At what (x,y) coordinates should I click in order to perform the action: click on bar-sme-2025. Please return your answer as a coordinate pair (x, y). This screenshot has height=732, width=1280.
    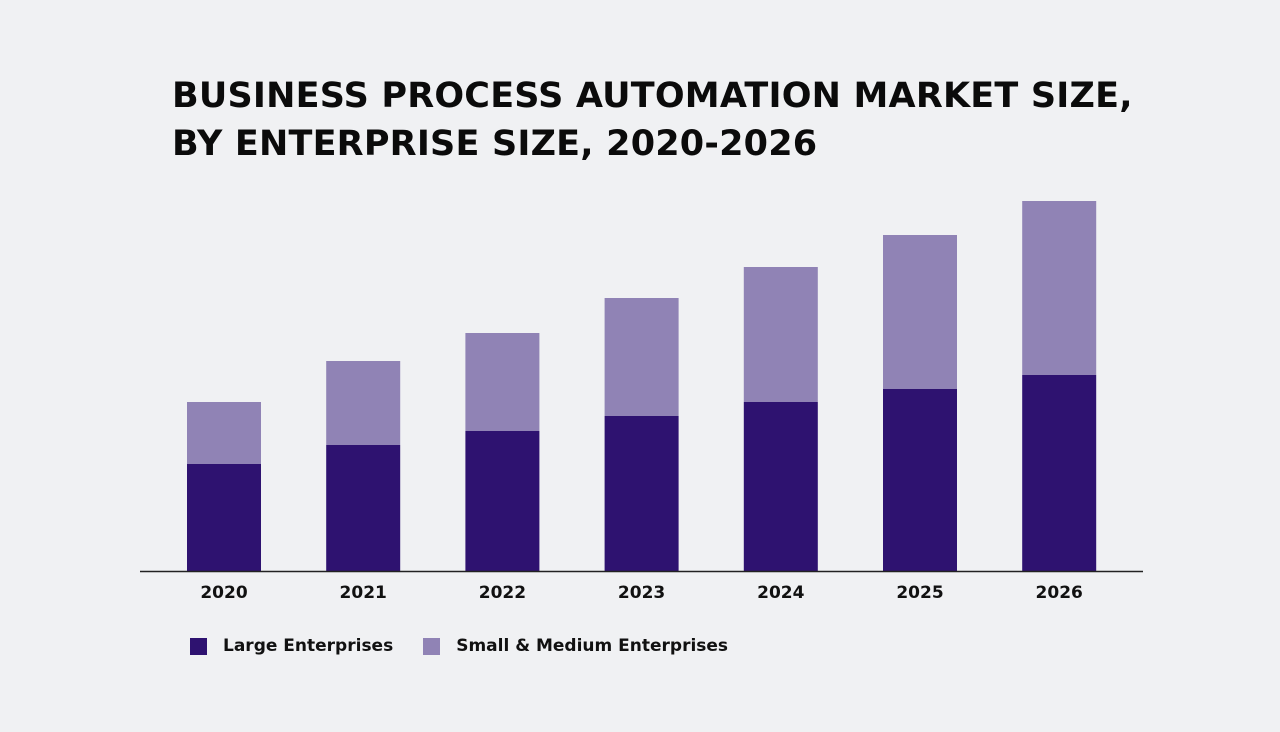
    Looking at the image, I should click on (920, 312).